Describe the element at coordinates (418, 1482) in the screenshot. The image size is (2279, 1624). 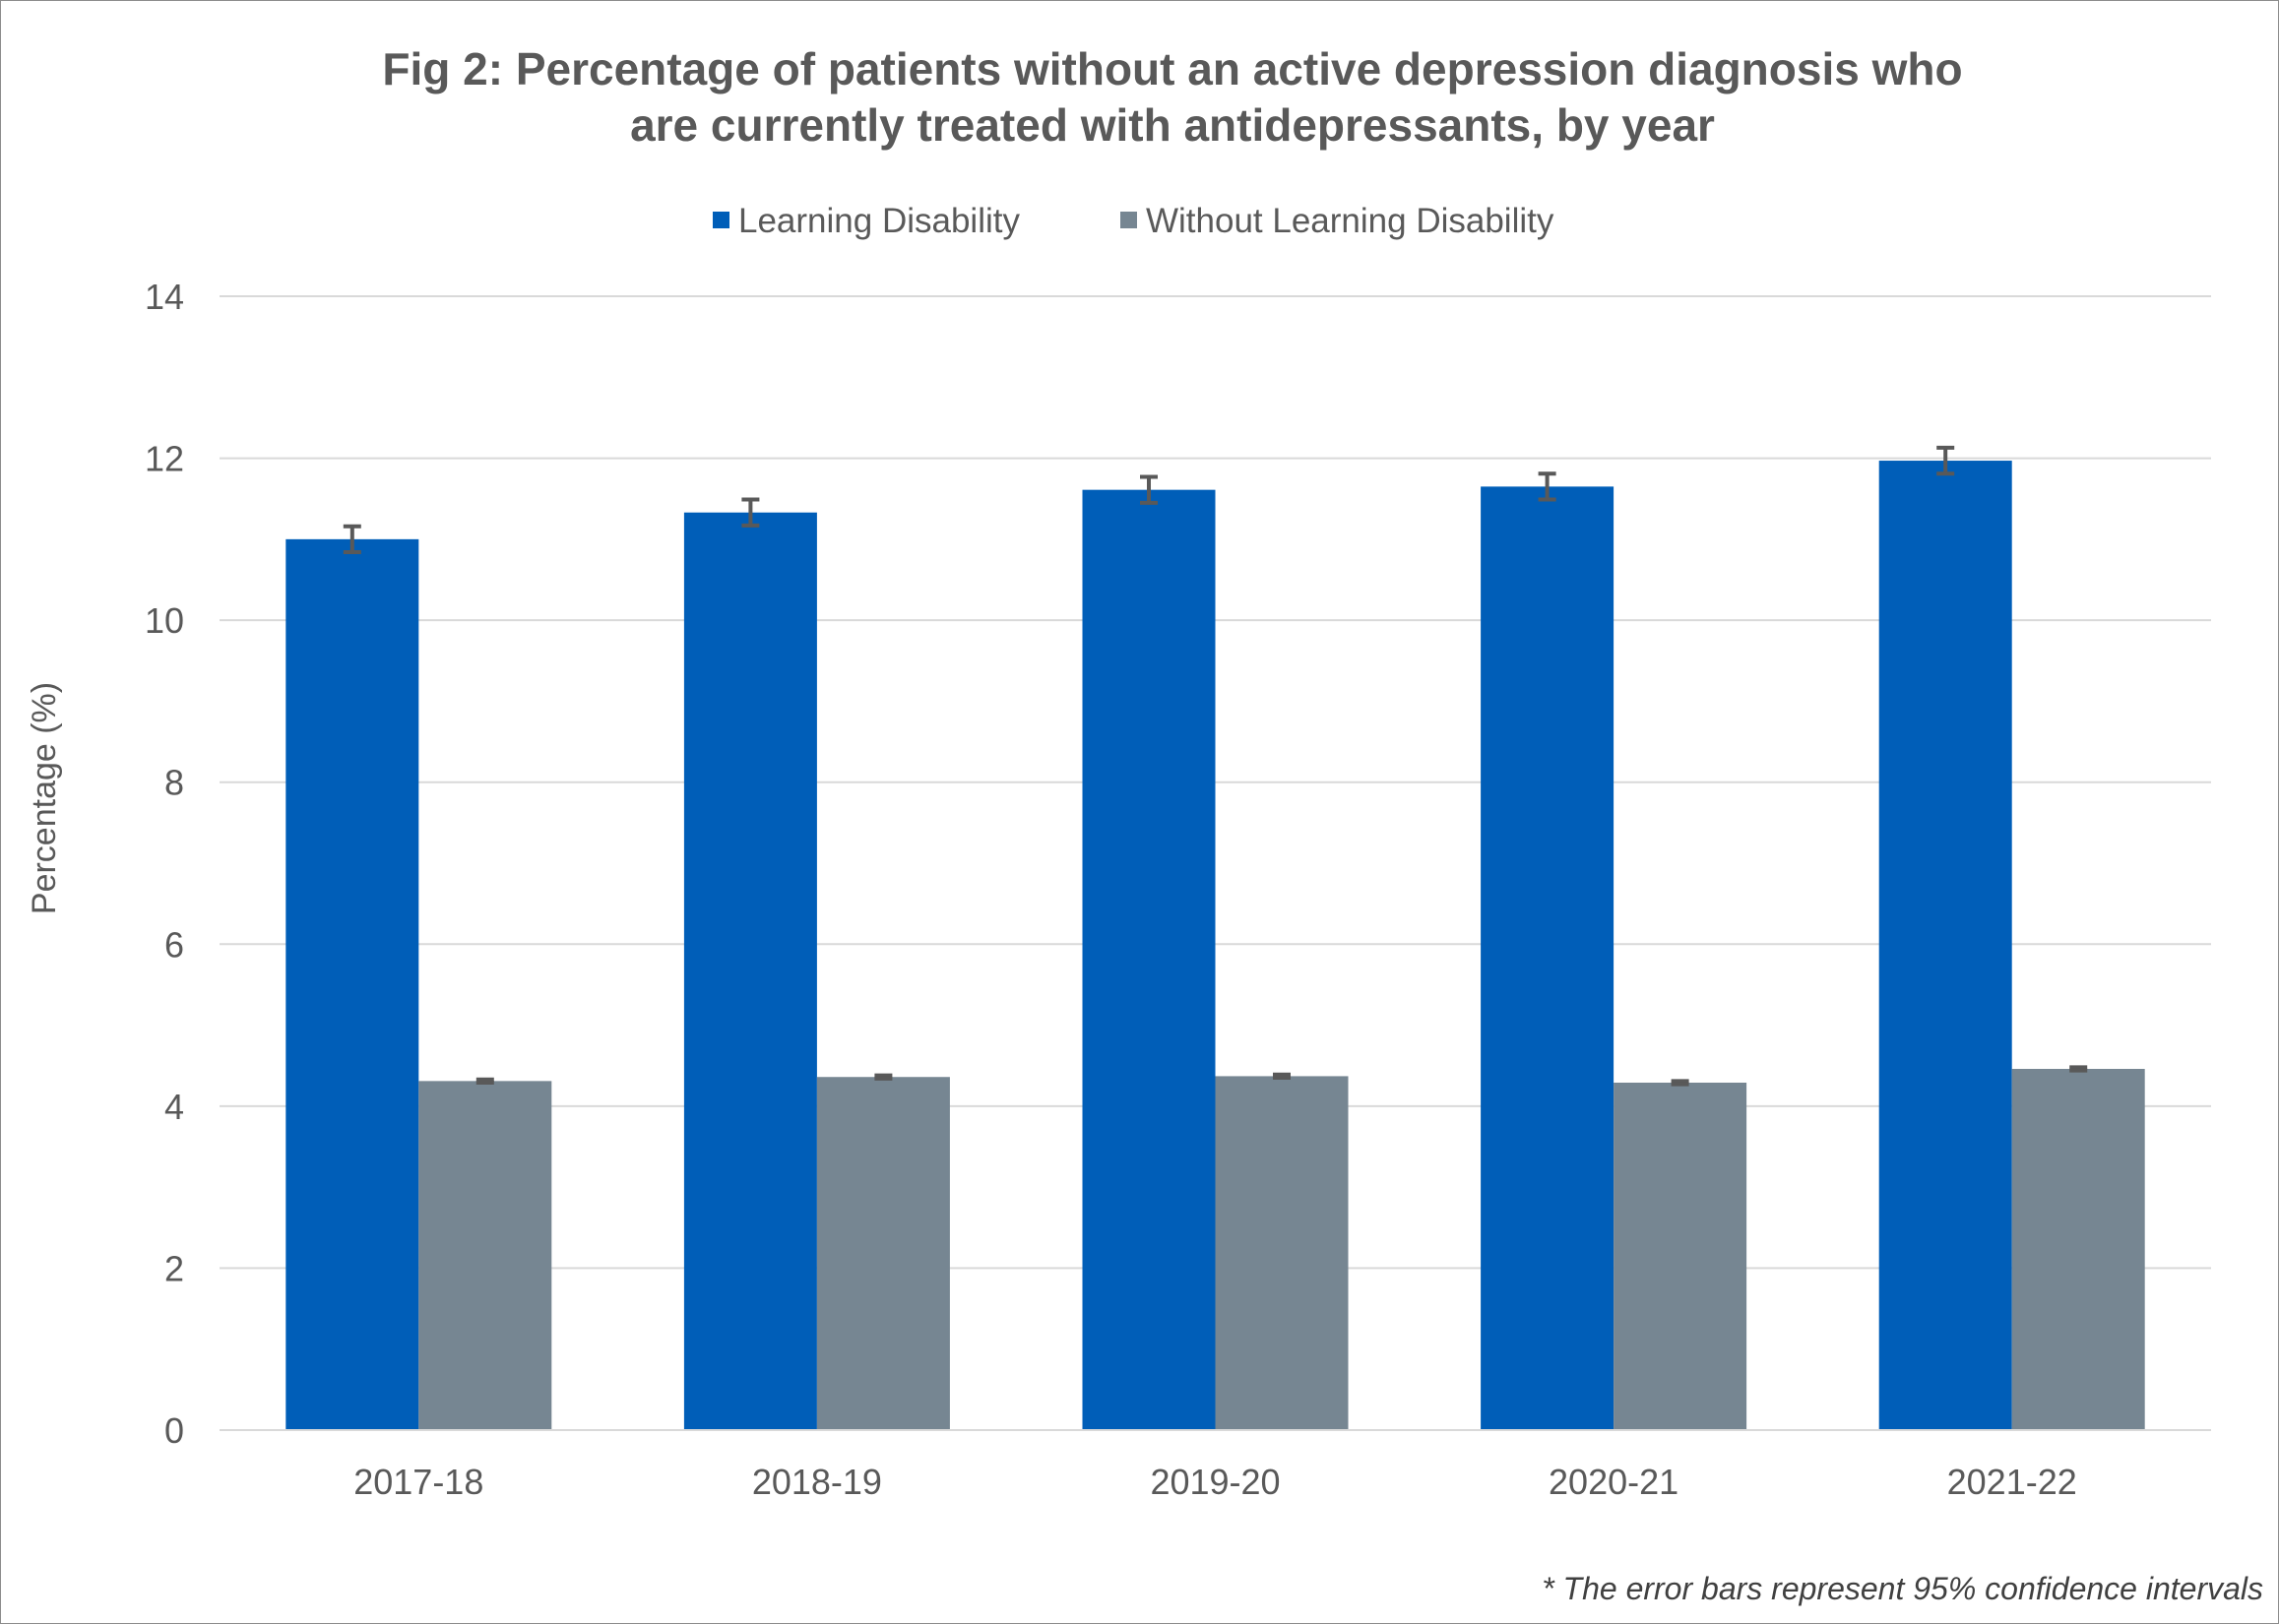
I see `x-tick-label: 2017-18` at that location.